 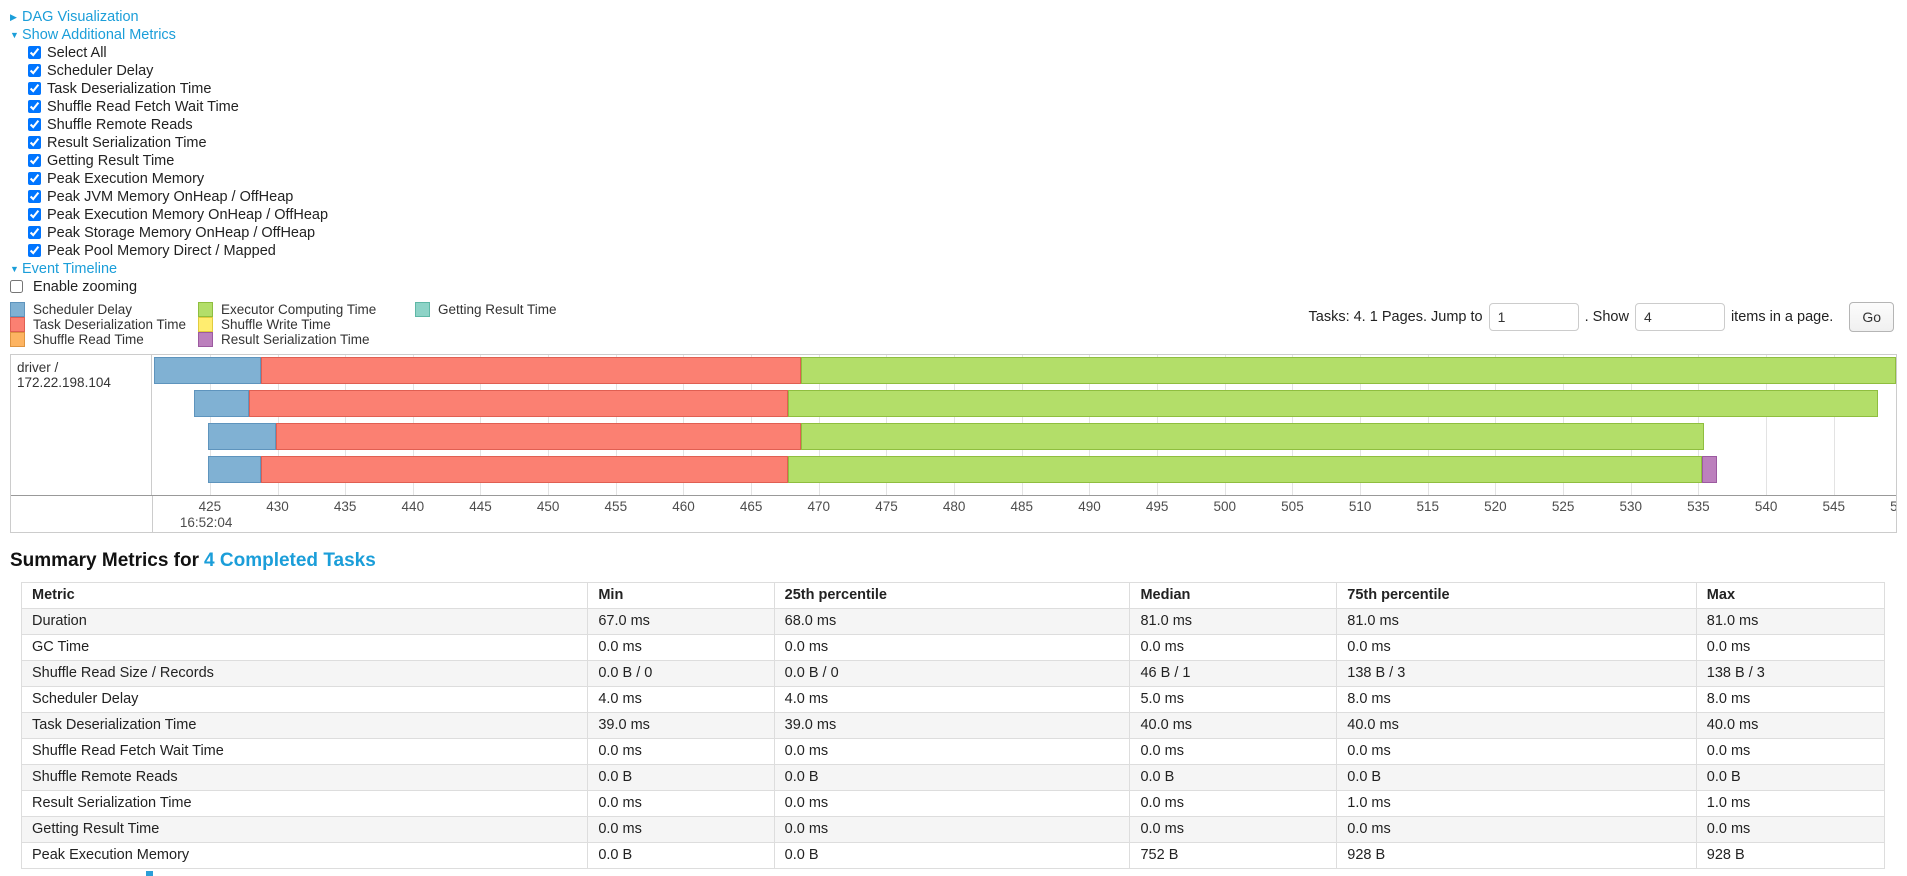 I want to click on pagination-mid-text: . Show, so click(x=1606, y=317).